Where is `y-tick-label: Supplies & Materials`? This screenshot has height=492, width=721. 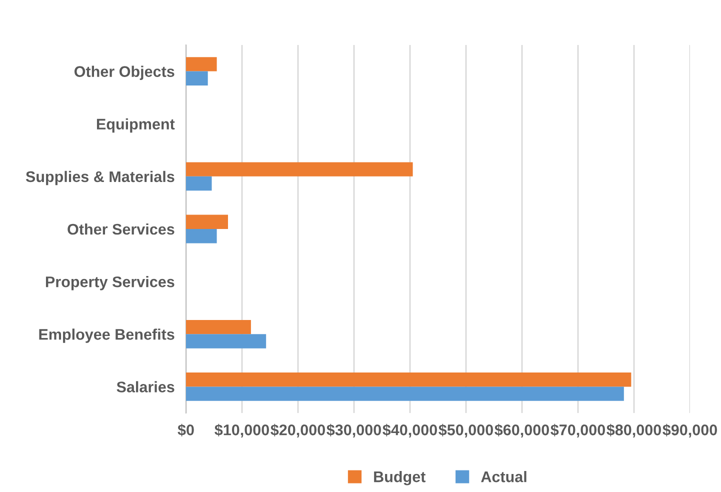
y-tick-label: Supplies & Materials is located at coordinates (100, 178).